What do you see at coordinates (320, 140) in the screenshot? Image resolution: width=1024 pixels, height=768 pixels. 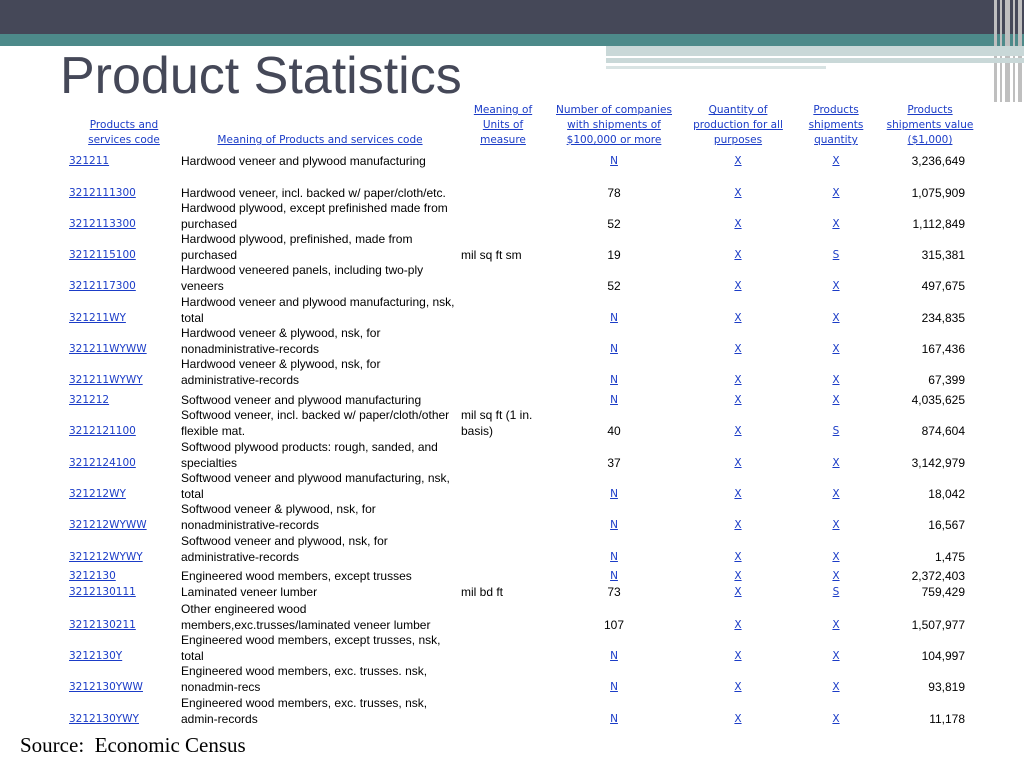 I see `header-meaning: Meaning of Products and services code` at bounding box center [320, 140].